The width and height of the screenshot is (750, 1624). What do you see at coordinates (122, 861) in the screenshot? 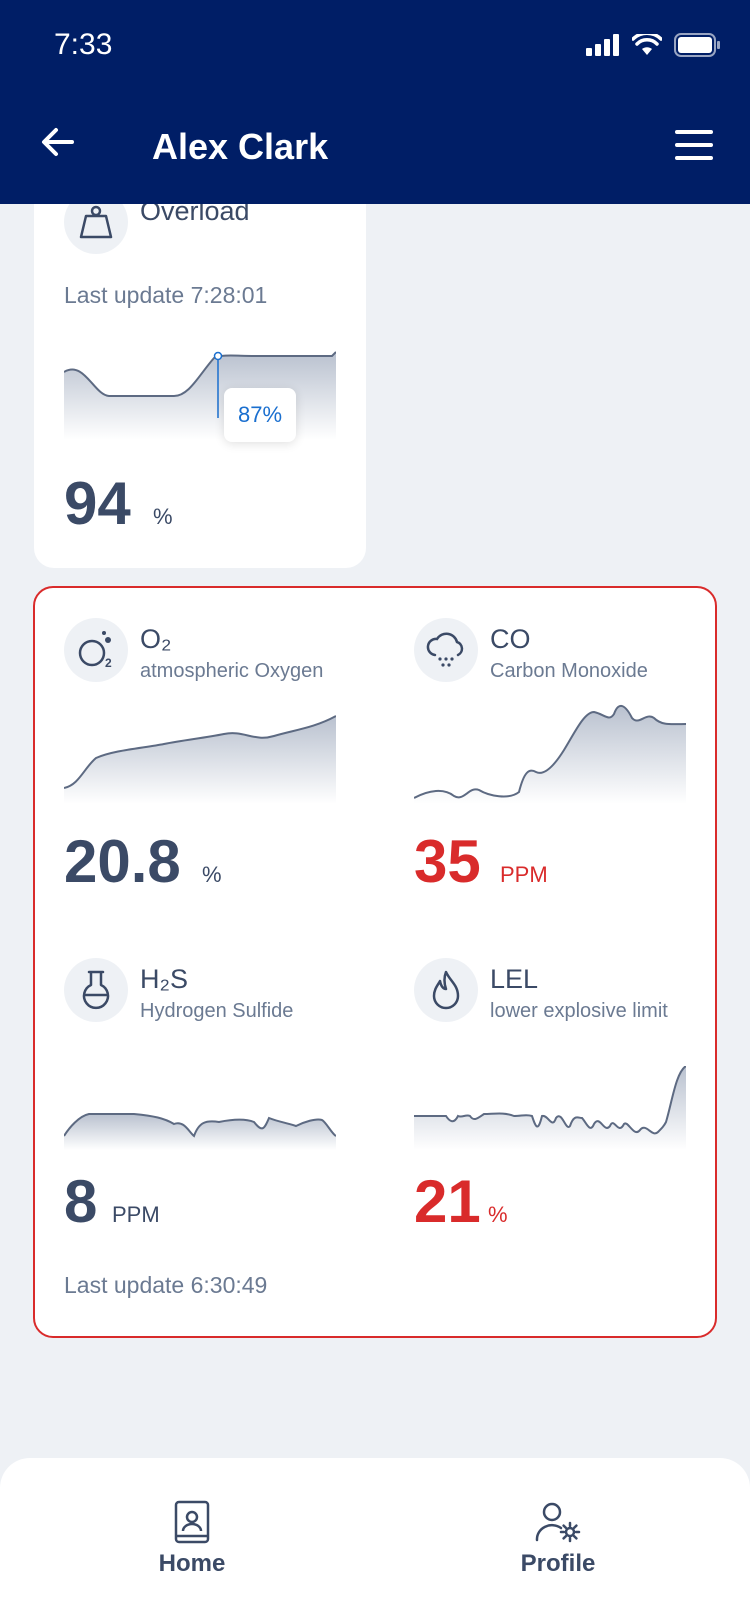
I see `o2-value: 20.8` at bounding box center [122, 861].